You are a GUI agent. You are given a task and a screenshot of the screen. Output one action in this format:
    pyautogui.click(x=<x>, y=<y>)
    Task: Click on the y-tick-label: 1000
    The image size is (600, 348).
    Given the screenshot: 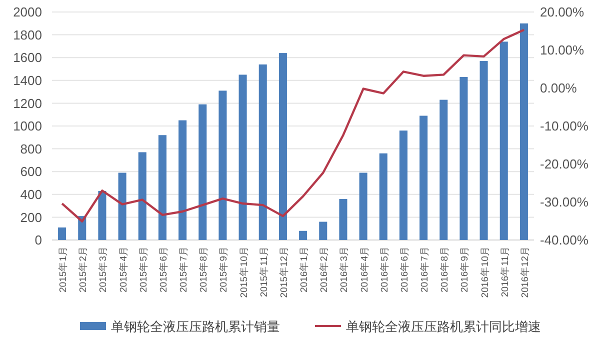 What is the action you would take?
    pyautogui.click(x=27, y=126)
    